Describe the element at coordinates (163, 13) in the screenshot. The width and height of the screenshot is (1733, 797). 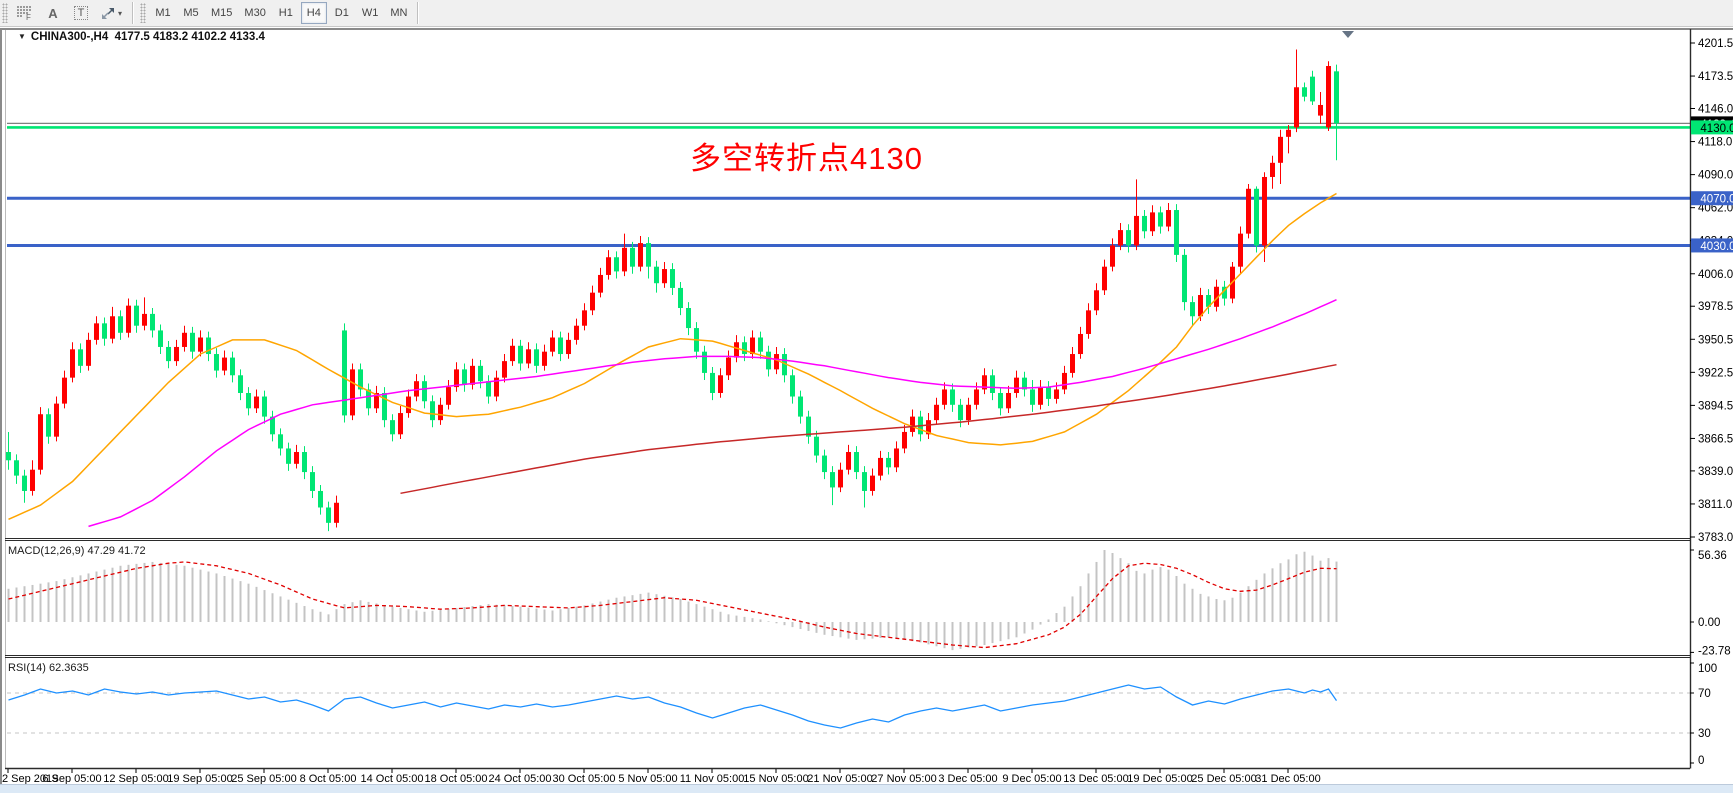
I see `timeframe-m1-button: M1` at that location.